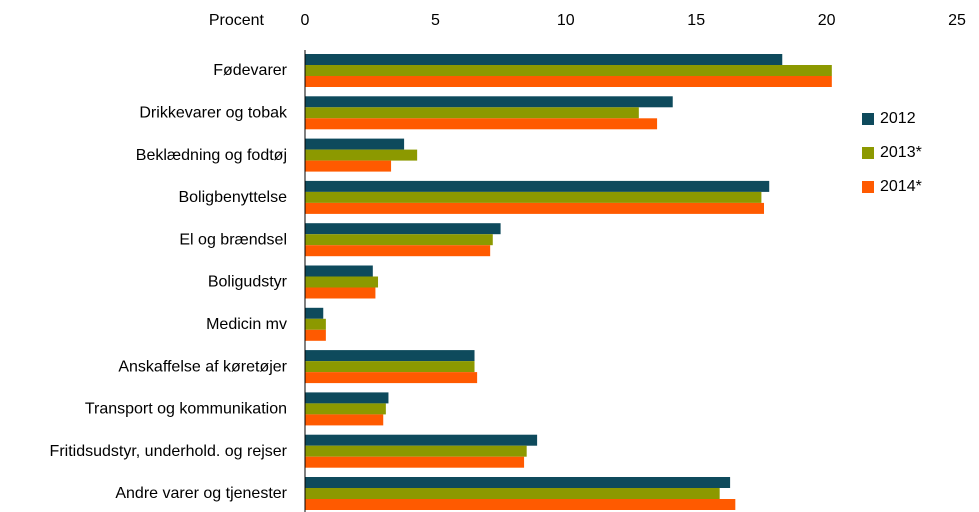  I want to click on axis-label: Procent, so click(237, 20).